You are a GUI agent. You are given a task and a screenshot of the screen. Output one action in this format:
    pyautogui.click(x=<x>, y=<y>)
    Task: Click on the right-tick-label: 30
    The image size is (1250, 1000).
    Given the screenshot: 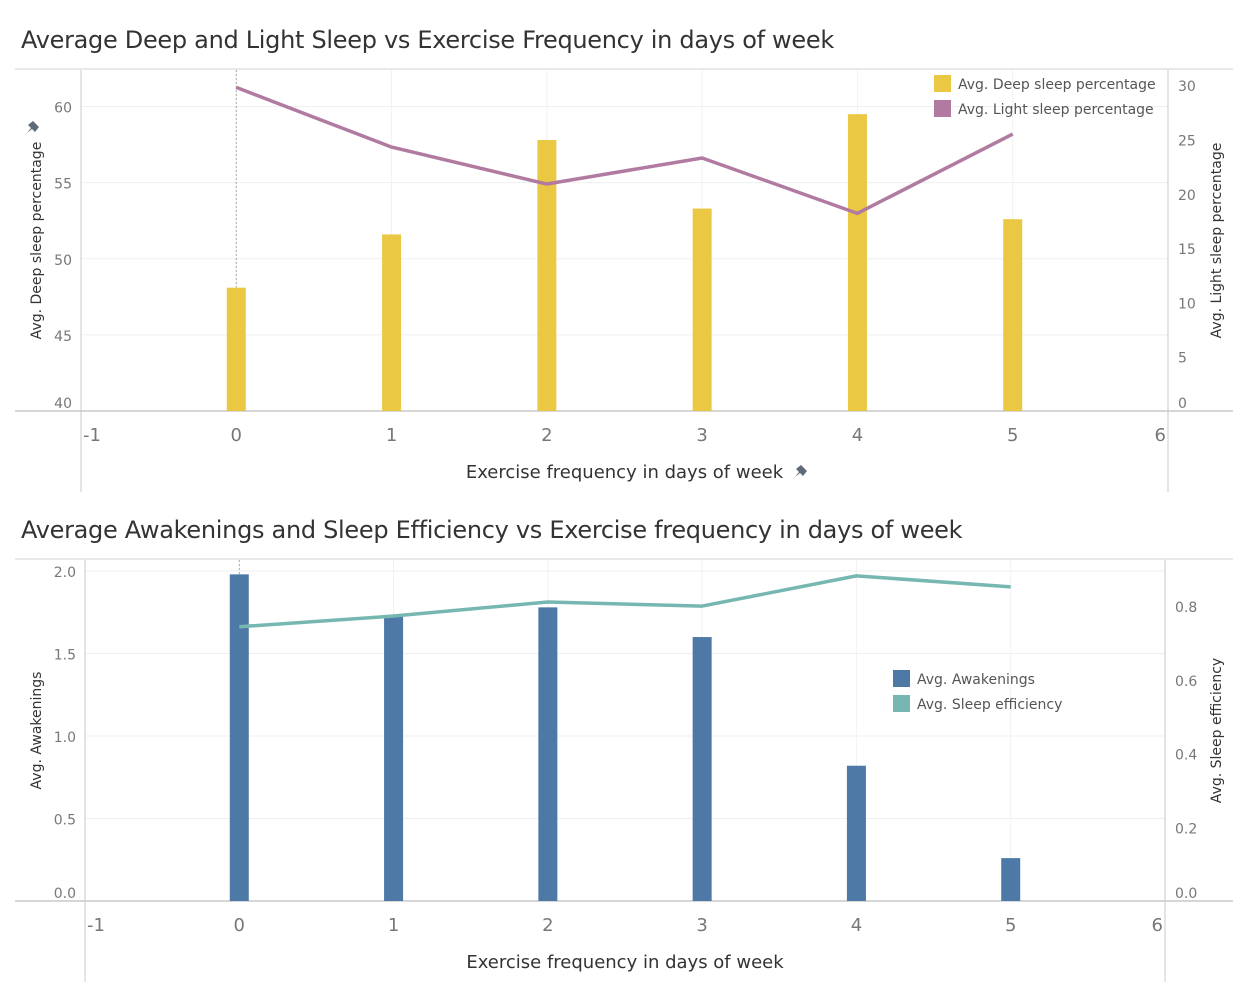 What is the action you would take?
    pyautogui.click(x=1187, y=87)
    